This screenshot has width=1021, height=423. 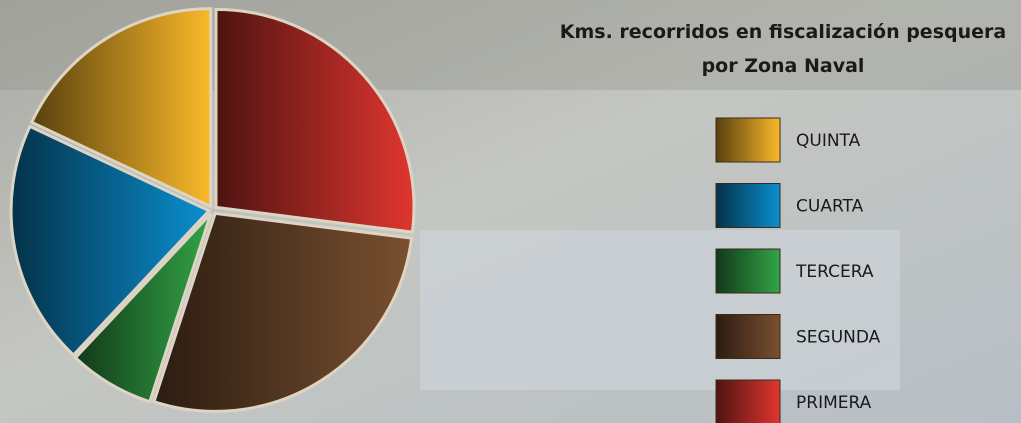 What do you see at coordinates (834, 272) in the screenshot?
I see `legend-label: TERCERA` at bounding box center [834, 272].